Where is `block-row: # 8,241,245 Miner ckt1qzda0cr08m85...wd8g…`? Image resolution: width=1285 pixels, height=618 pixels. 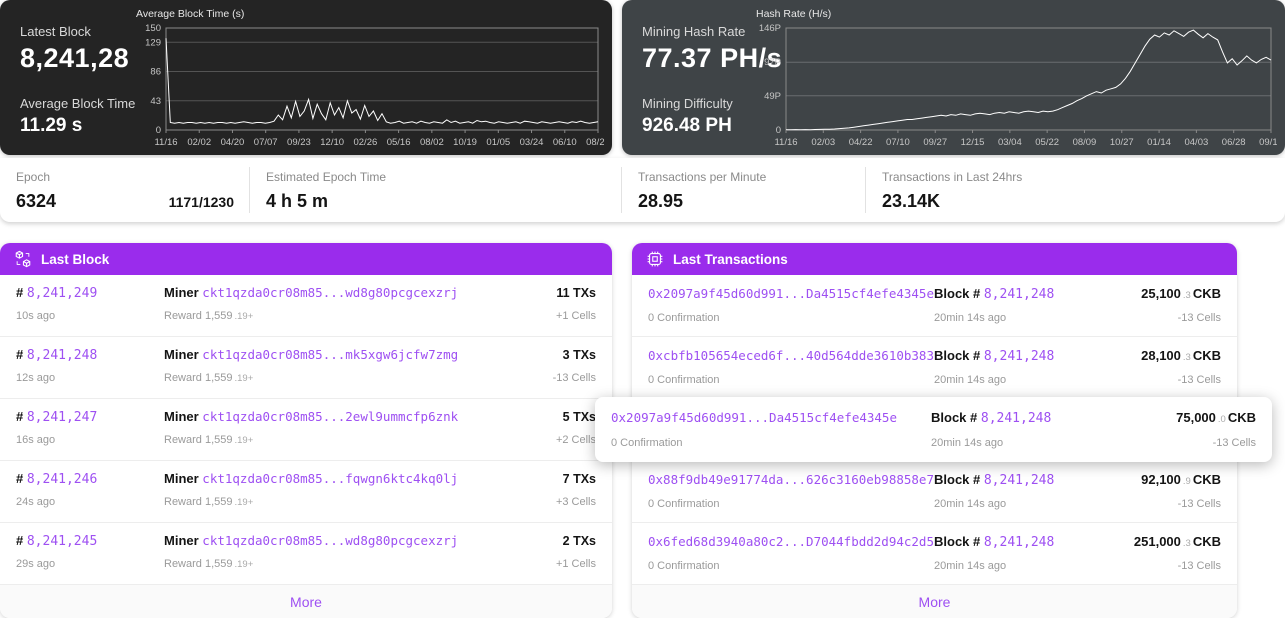
block-row: # 8,241,245 Miner ckt1qzda0cr08m85...wd8g… is located at coordinates (306, 554).